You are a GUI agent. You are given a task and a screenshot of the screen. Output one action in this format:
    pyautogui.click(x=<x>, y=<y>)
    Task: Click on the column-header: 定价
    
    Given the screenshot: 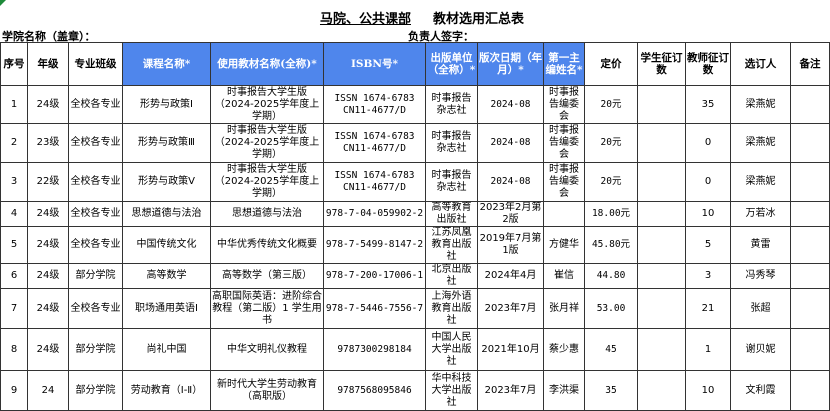 What is the action you would take?
    pyautogui.click(x=611, y=64)
    